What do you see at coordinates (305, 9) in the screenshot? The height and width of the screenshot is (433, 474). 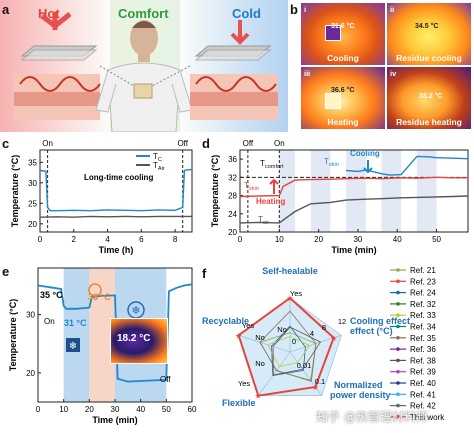 I see `thermal-index-1: i` at bounding box center [305, 9].